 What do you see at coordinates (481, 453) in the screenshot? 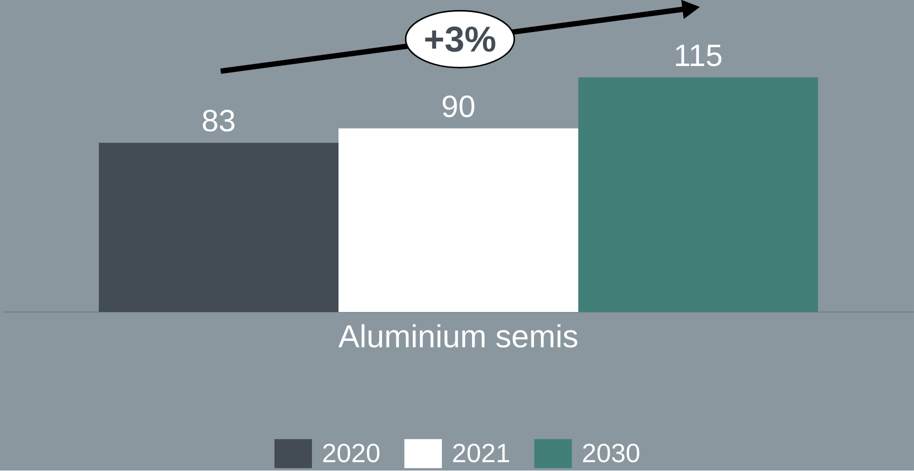
I see `legend-label: 2021` at bounding box center [481, 453].